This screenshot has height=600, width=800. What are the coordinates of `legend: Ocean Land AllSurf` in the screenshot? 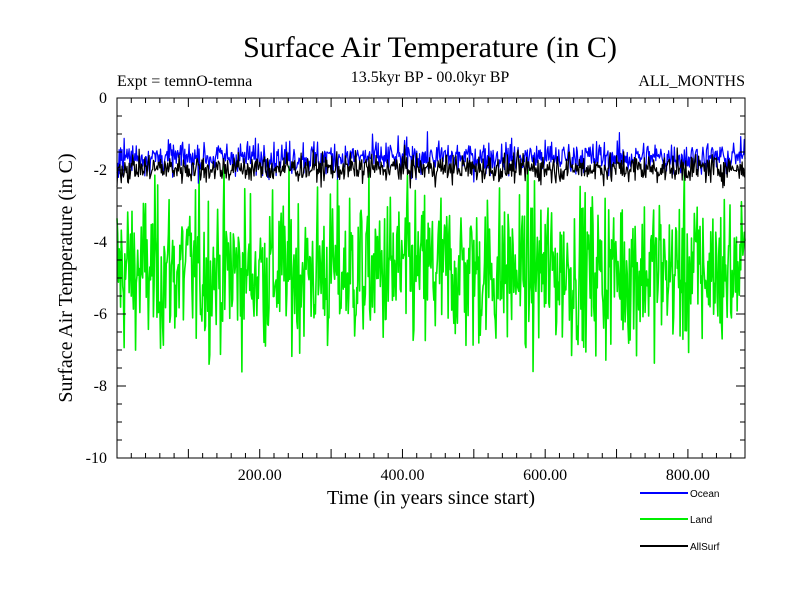 It's located at (680, 521).